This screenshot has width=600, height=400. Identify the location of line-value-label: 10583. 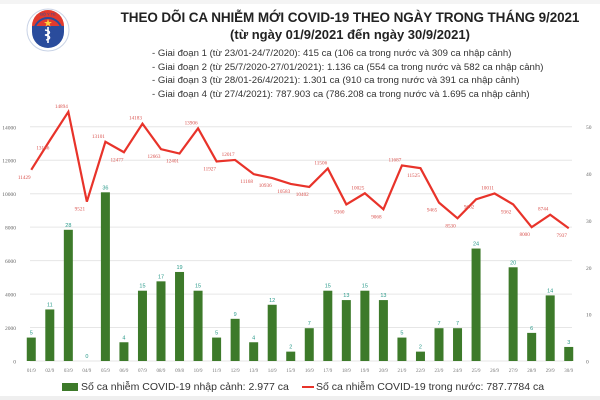
(283, 192).